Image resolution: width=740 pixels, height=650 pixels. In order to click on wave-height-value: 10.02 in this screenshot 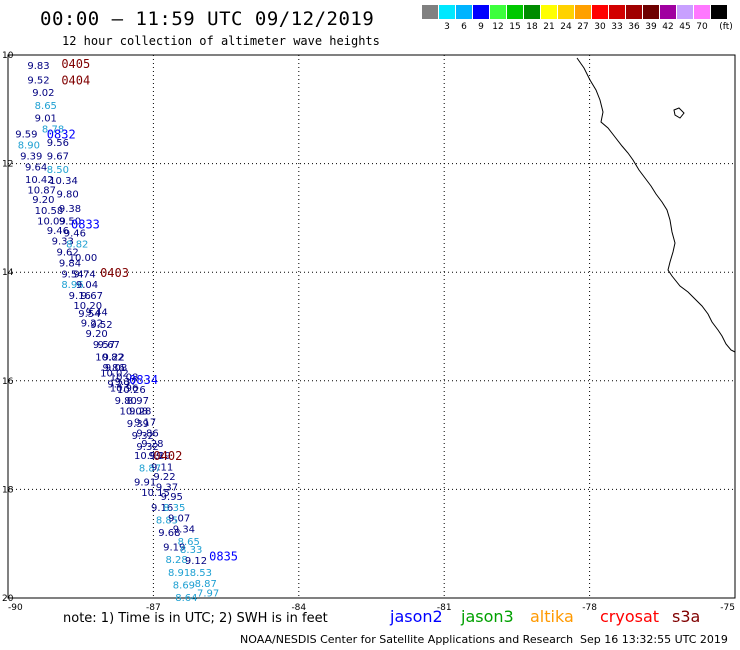, I will do `click(114, 374)`.